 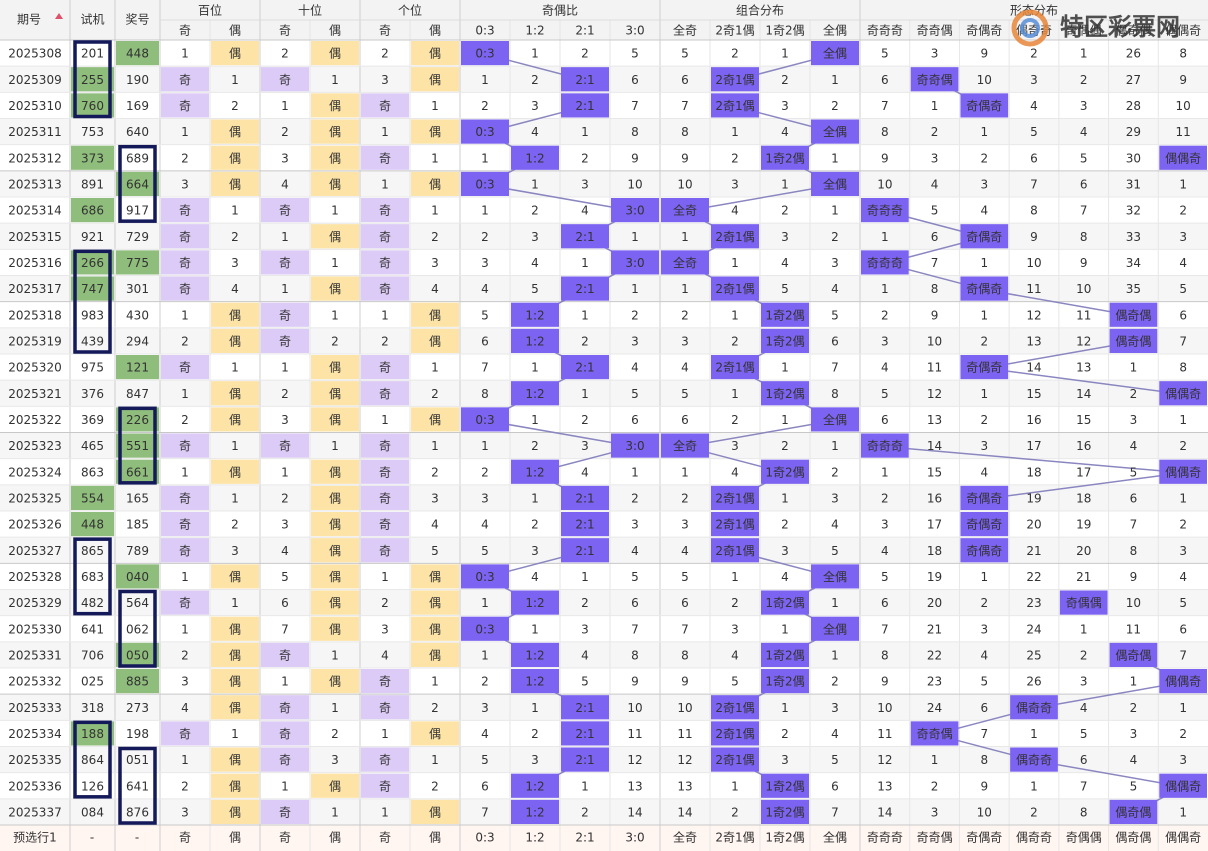 I want to click on footer-bg, so click(x=604, y=838).